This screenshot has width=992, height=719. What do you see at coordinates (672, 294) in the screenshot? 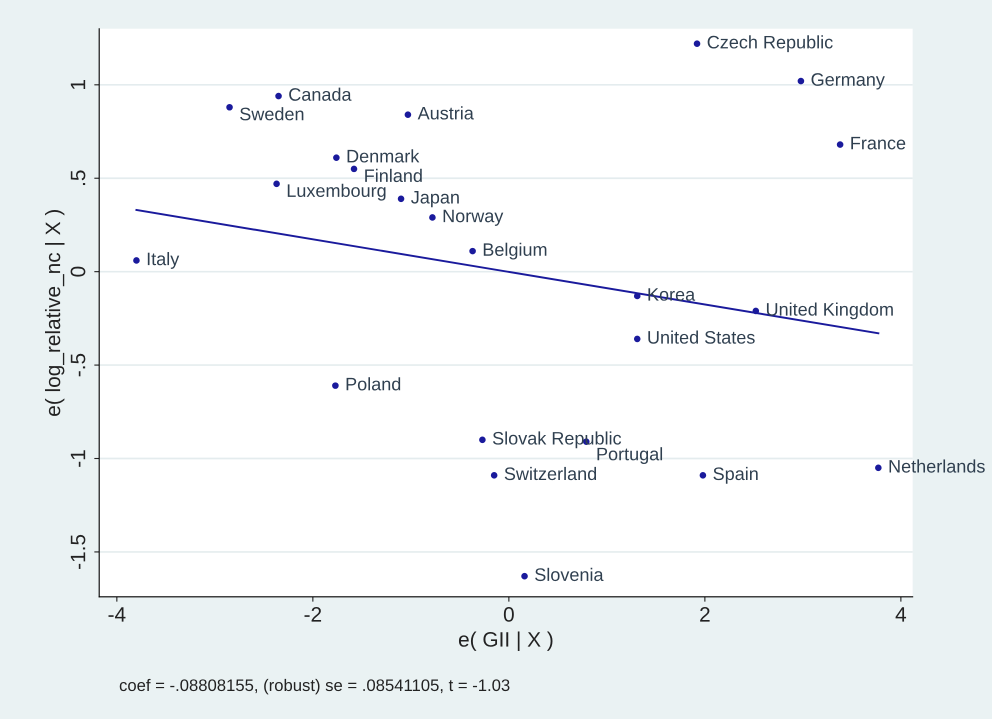
I see `annotation: Korea` at bounding box center [672, 294].